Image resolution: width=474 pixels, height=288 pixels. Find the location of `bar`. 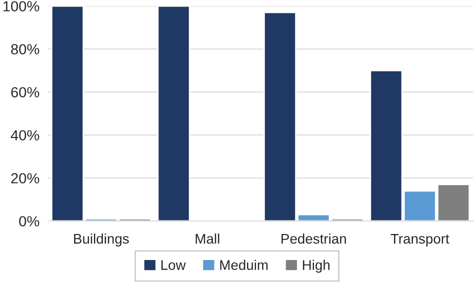

bar is located at coordinates (173, 113).